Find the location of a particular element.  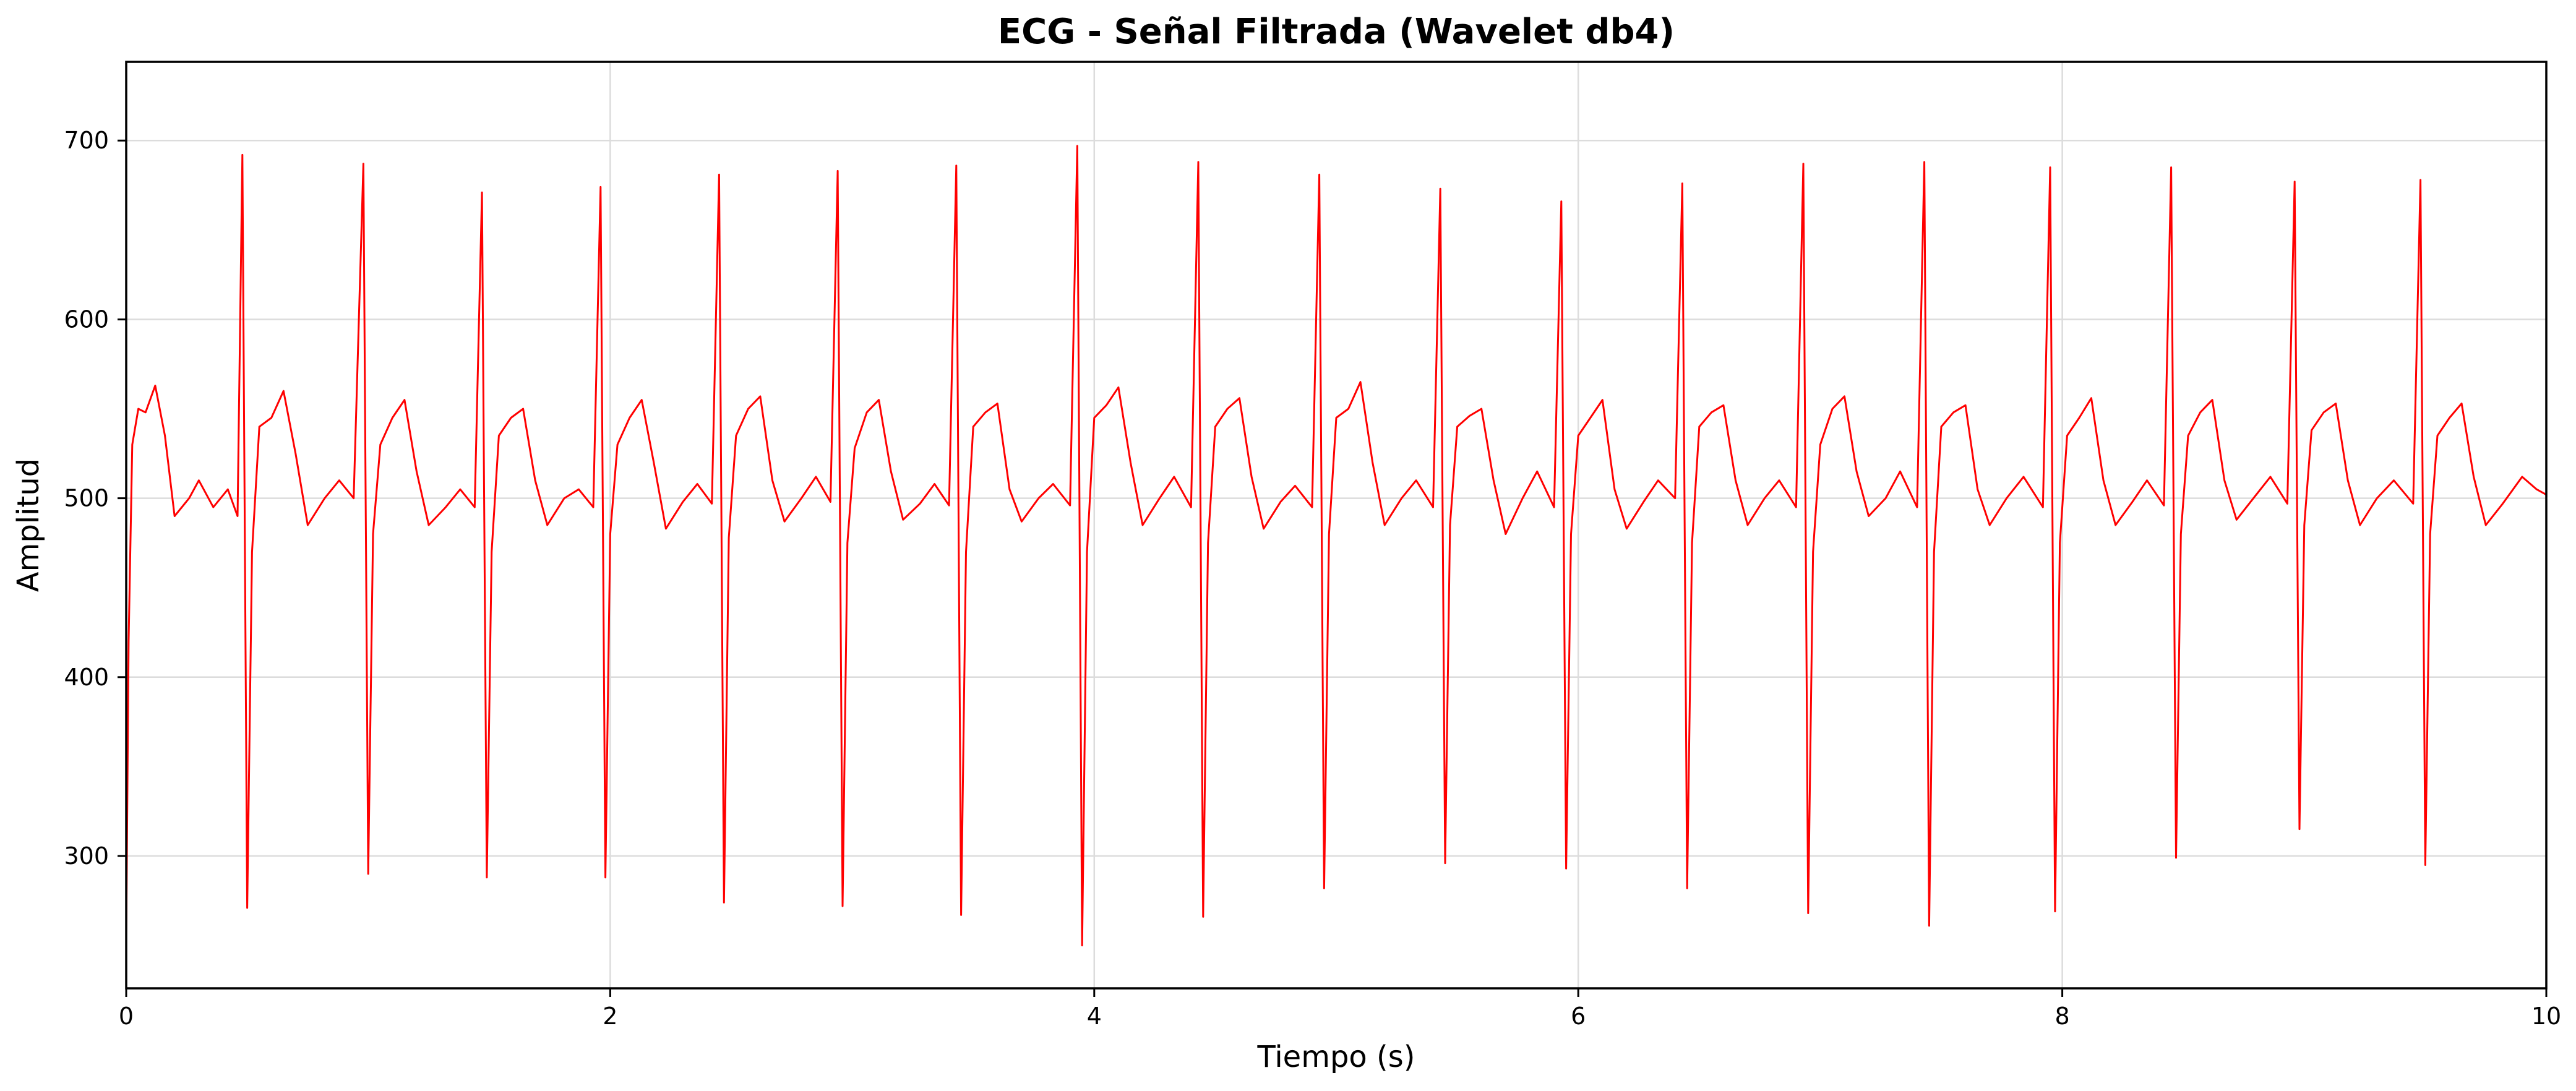

y-tick-label: 600 is located at coordinates (86, 320).